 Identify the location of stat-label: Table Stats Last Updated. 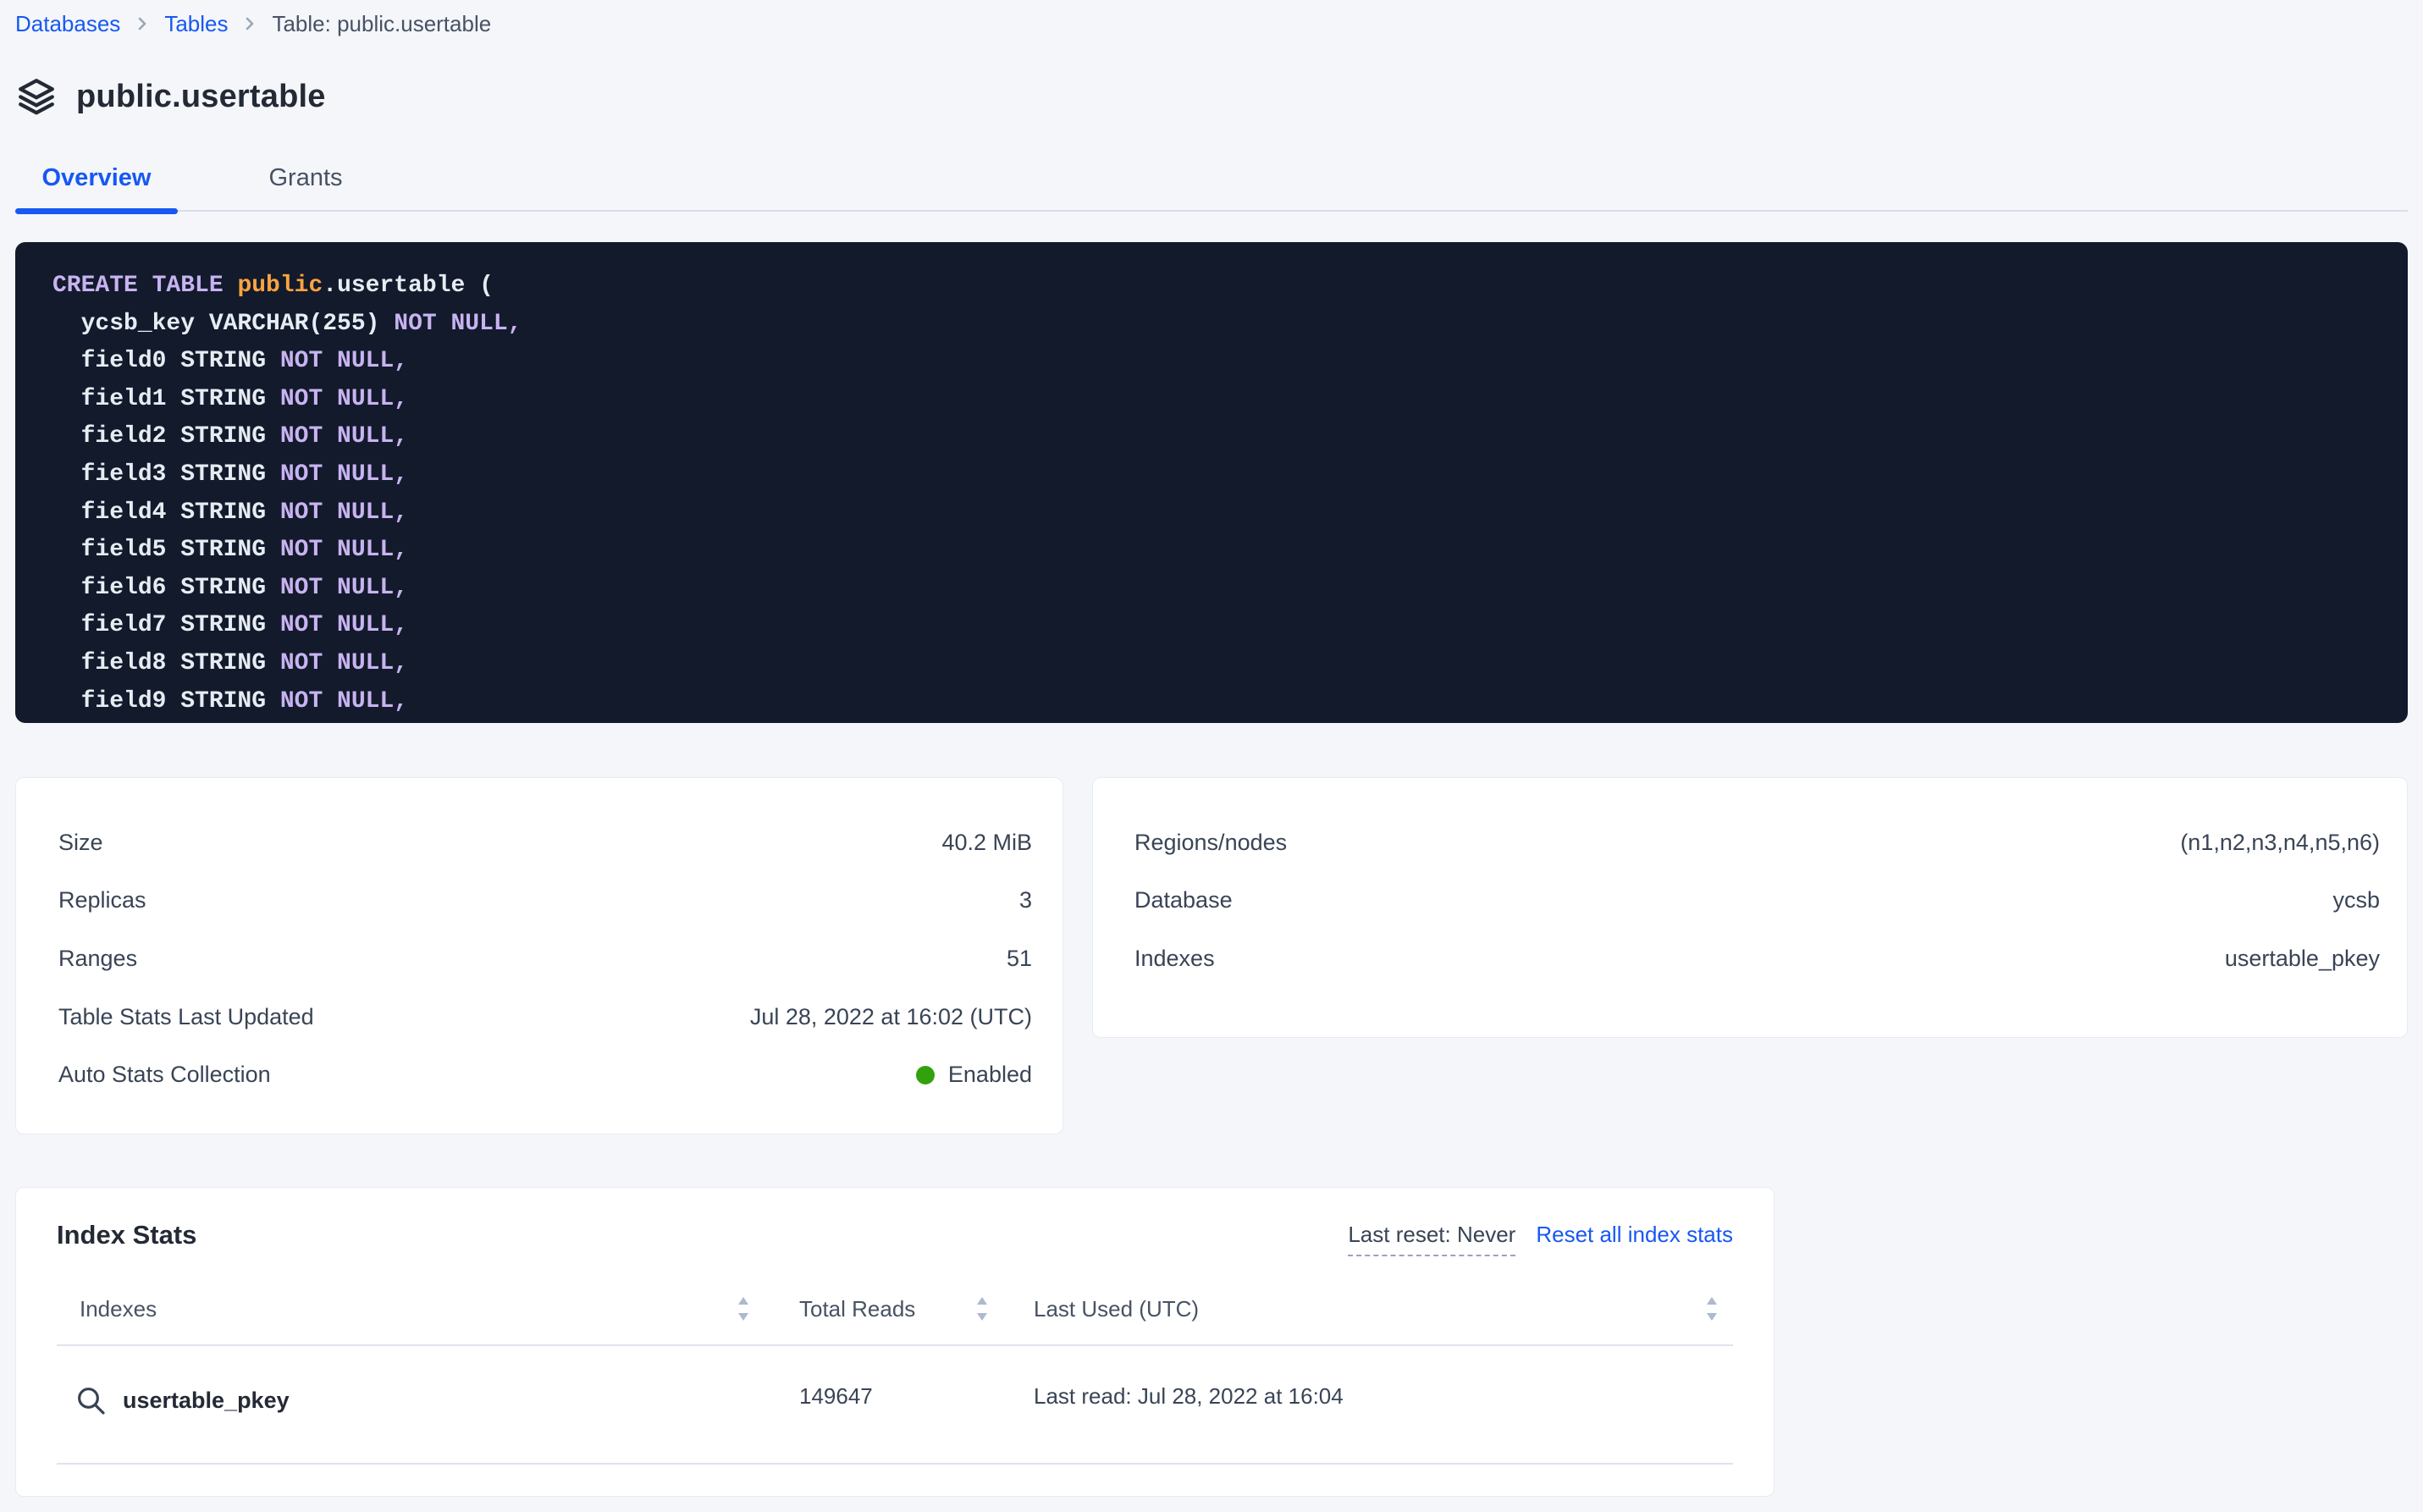
(186, 1016).